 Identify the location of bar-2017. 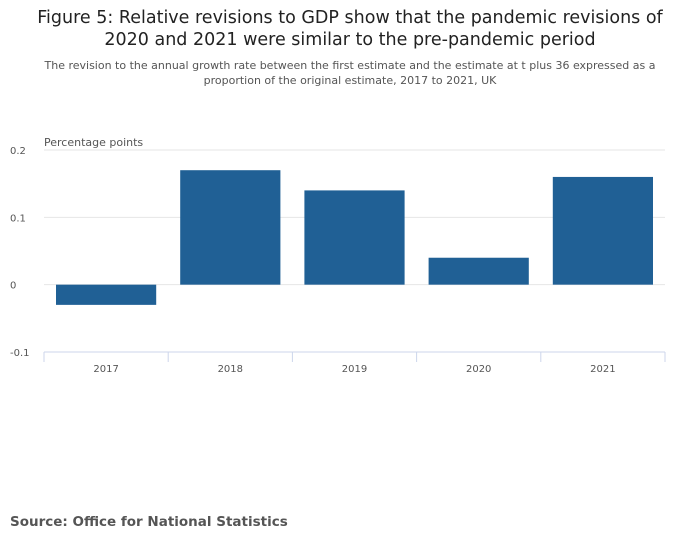
(106, 294).